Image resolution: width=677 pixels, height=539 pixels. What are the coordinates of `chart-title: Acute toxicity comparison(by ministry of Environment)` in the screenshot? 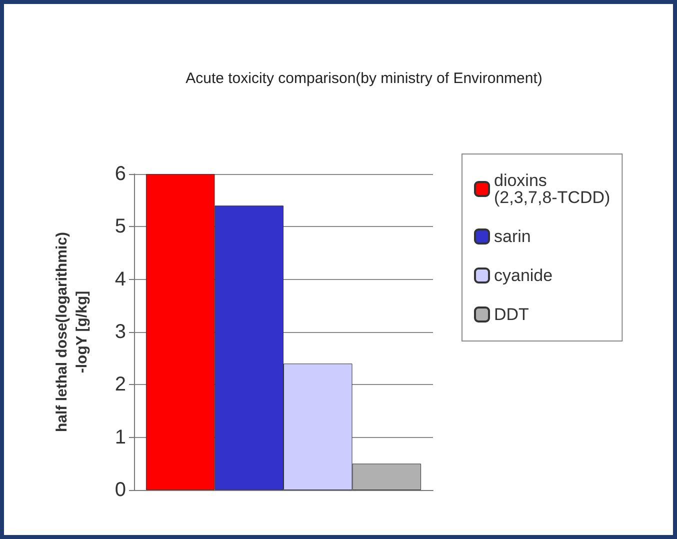 It's located at (364, 78).